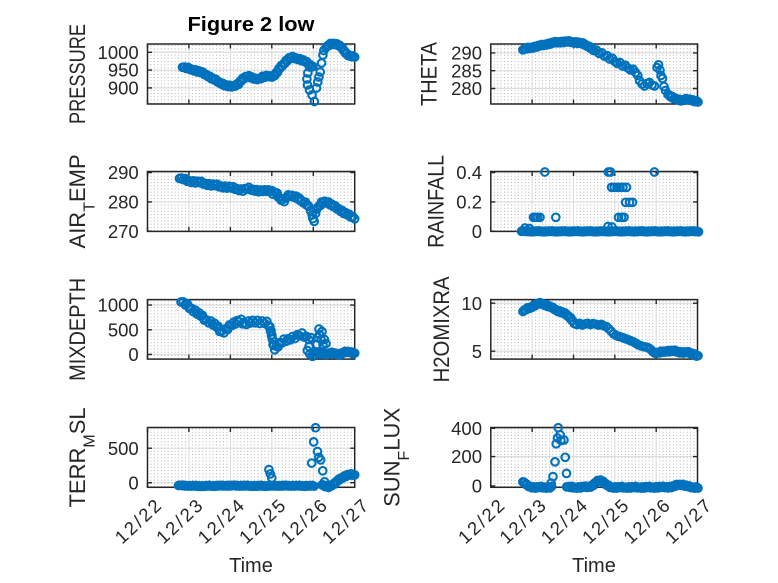  I want to click on svg-text: 400, so click(466, 428).